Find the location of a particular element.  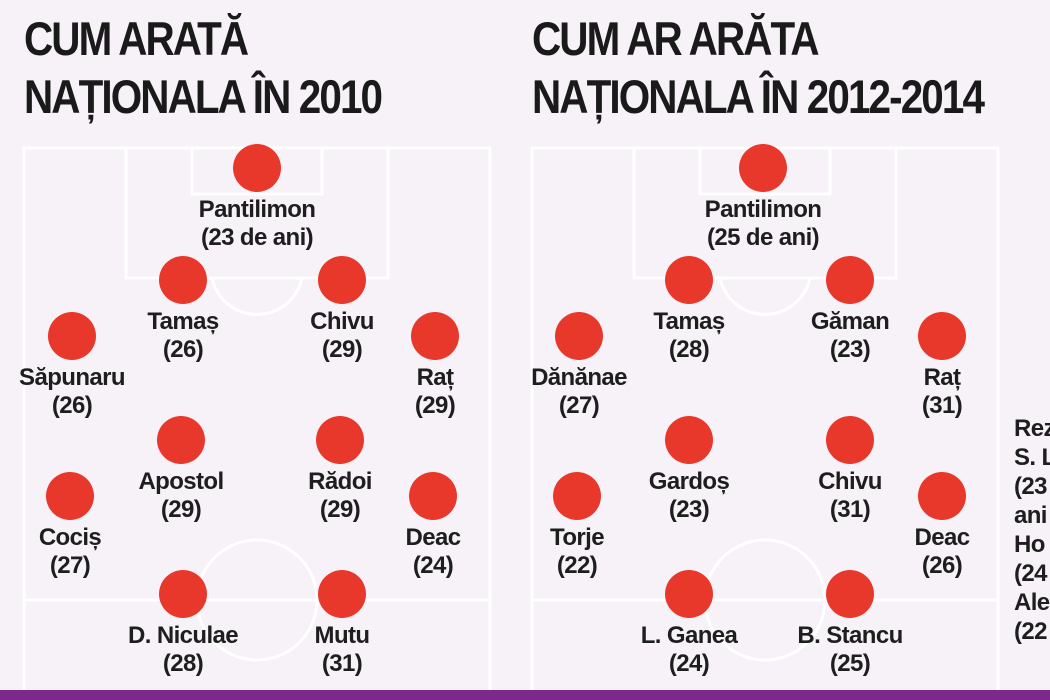

panel-title: CUM AR ARĂTA NAȚIONALA ÎN 2012-2014 is located at coordinates (758, 68).